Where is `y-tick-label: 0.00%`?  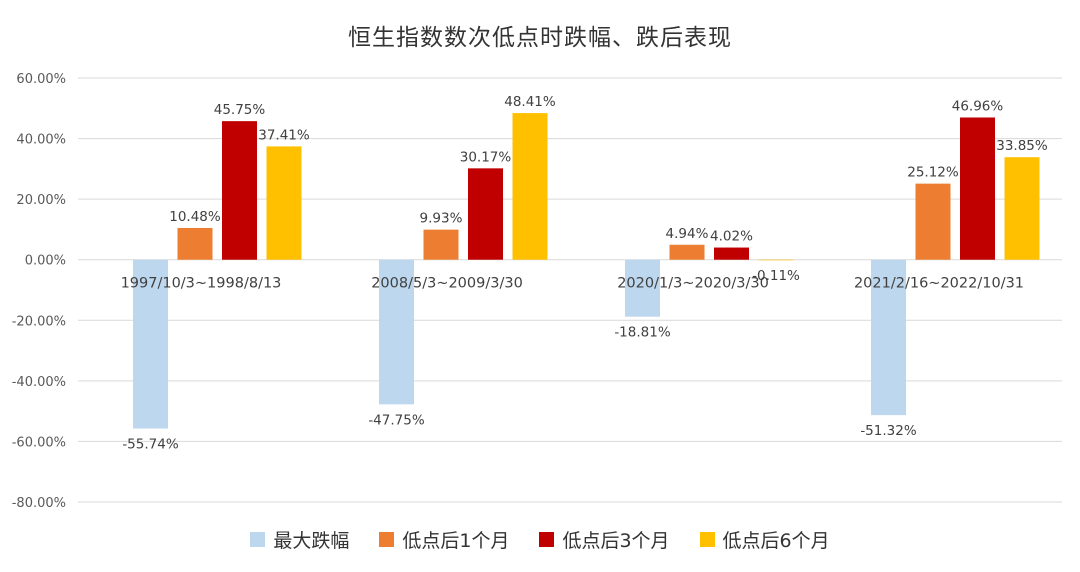
y-tick-label: 0.00% is located at coordinates (45, 261).